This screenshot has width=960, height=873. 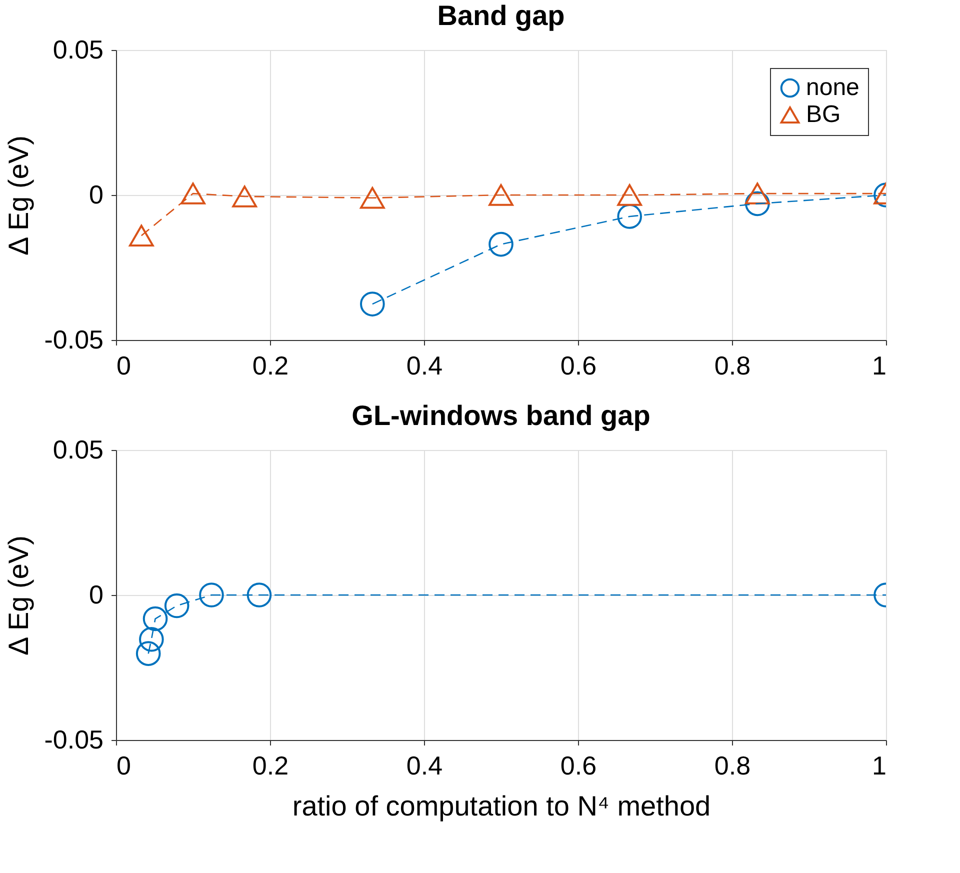 What do you see at coordinates (833, 87) in the screenshot?
I see `legend-label: none` at bounding box center [833, 87].